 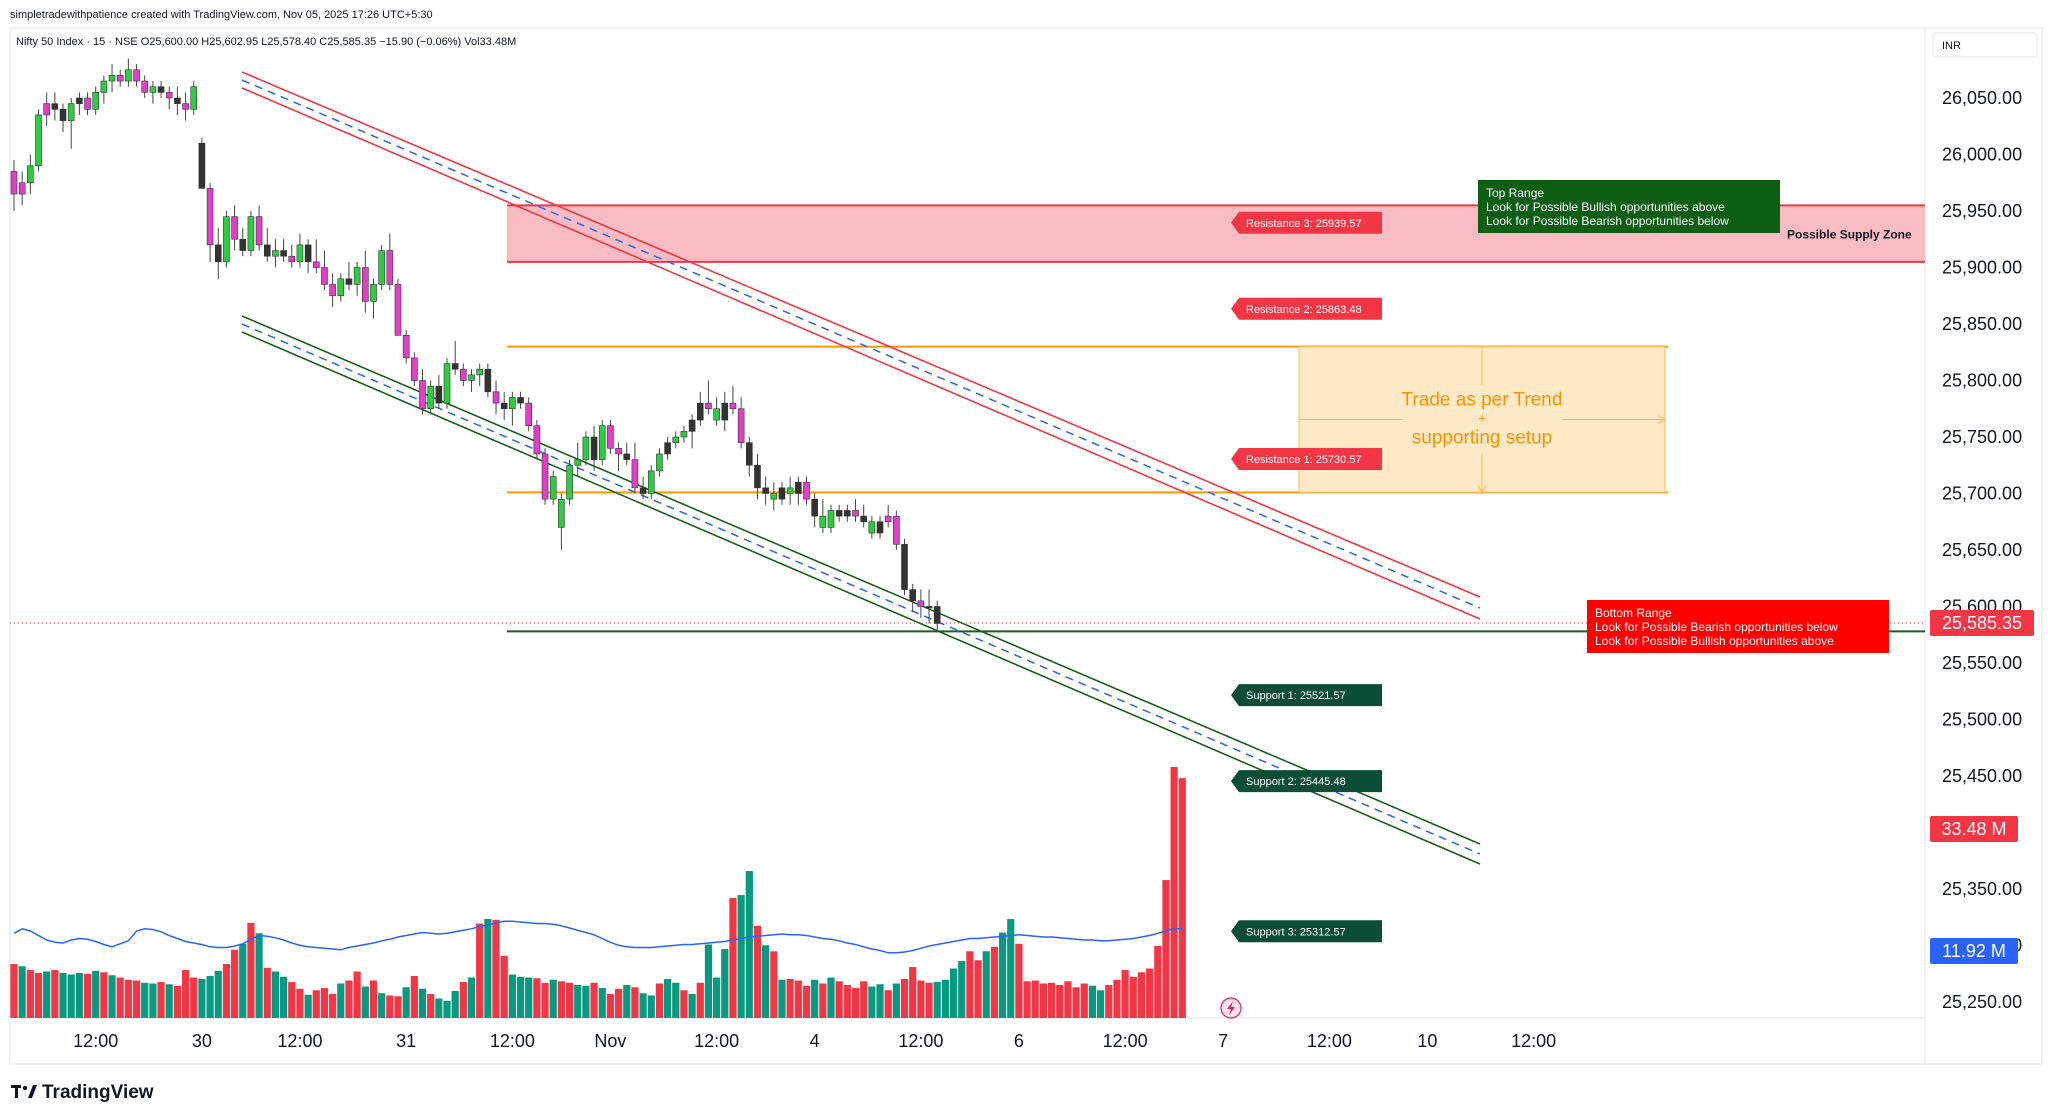 I want to click on volume-bars, so click(x=598, y=892).